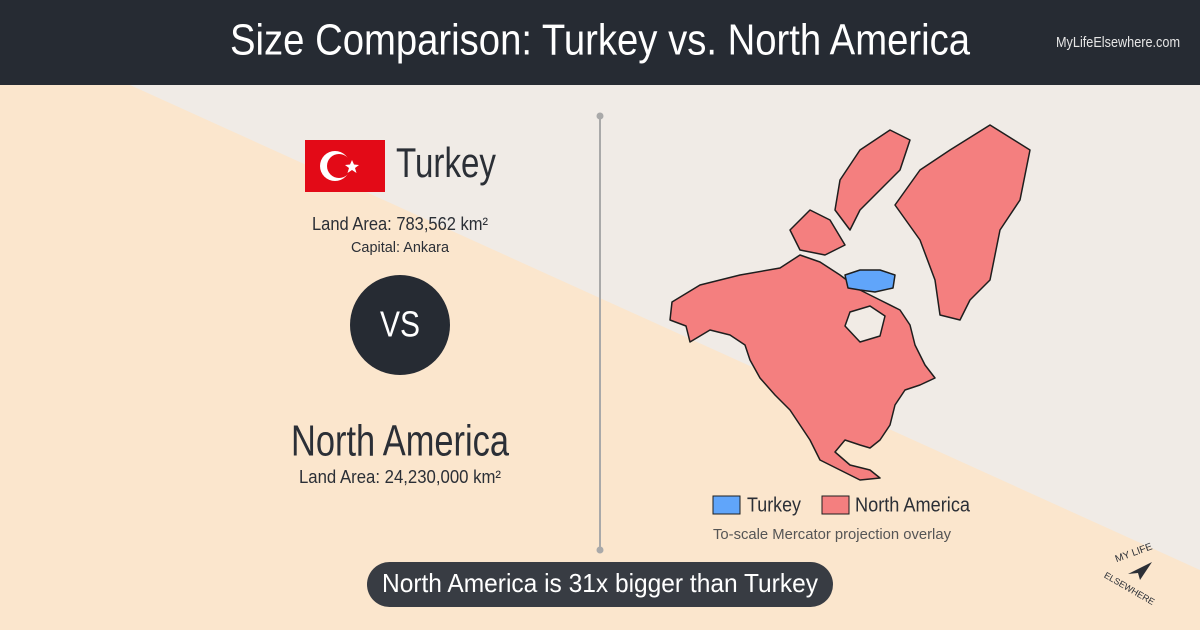 Image resolution: width=1200 pixels, height=630 pixels. Describe the element at coordinates (865, 324) in the screenshot. I see `hudson-bay` at that location.